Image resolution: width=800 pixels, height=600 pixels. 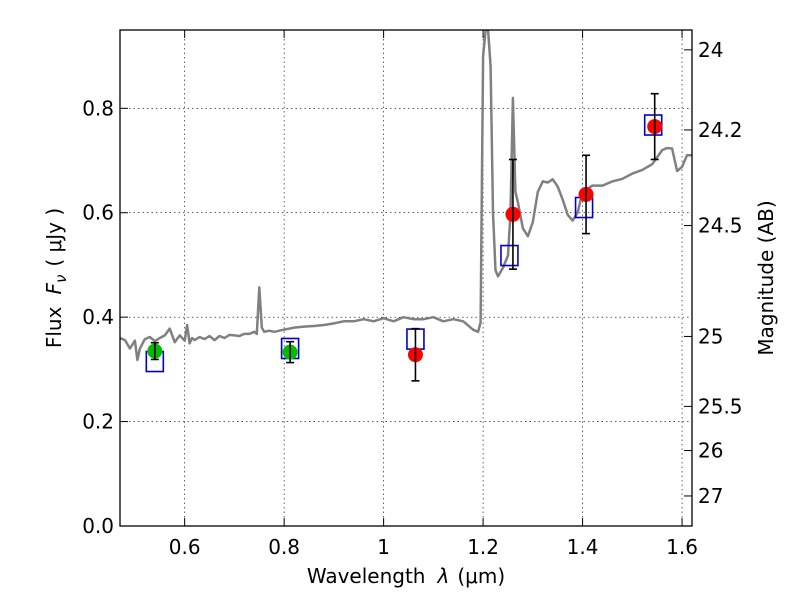 What do you see at coordinates (366, 576) in the screenshot?
I see `x-axis-label-text: Wavelength` at bounding box center [366, 576].